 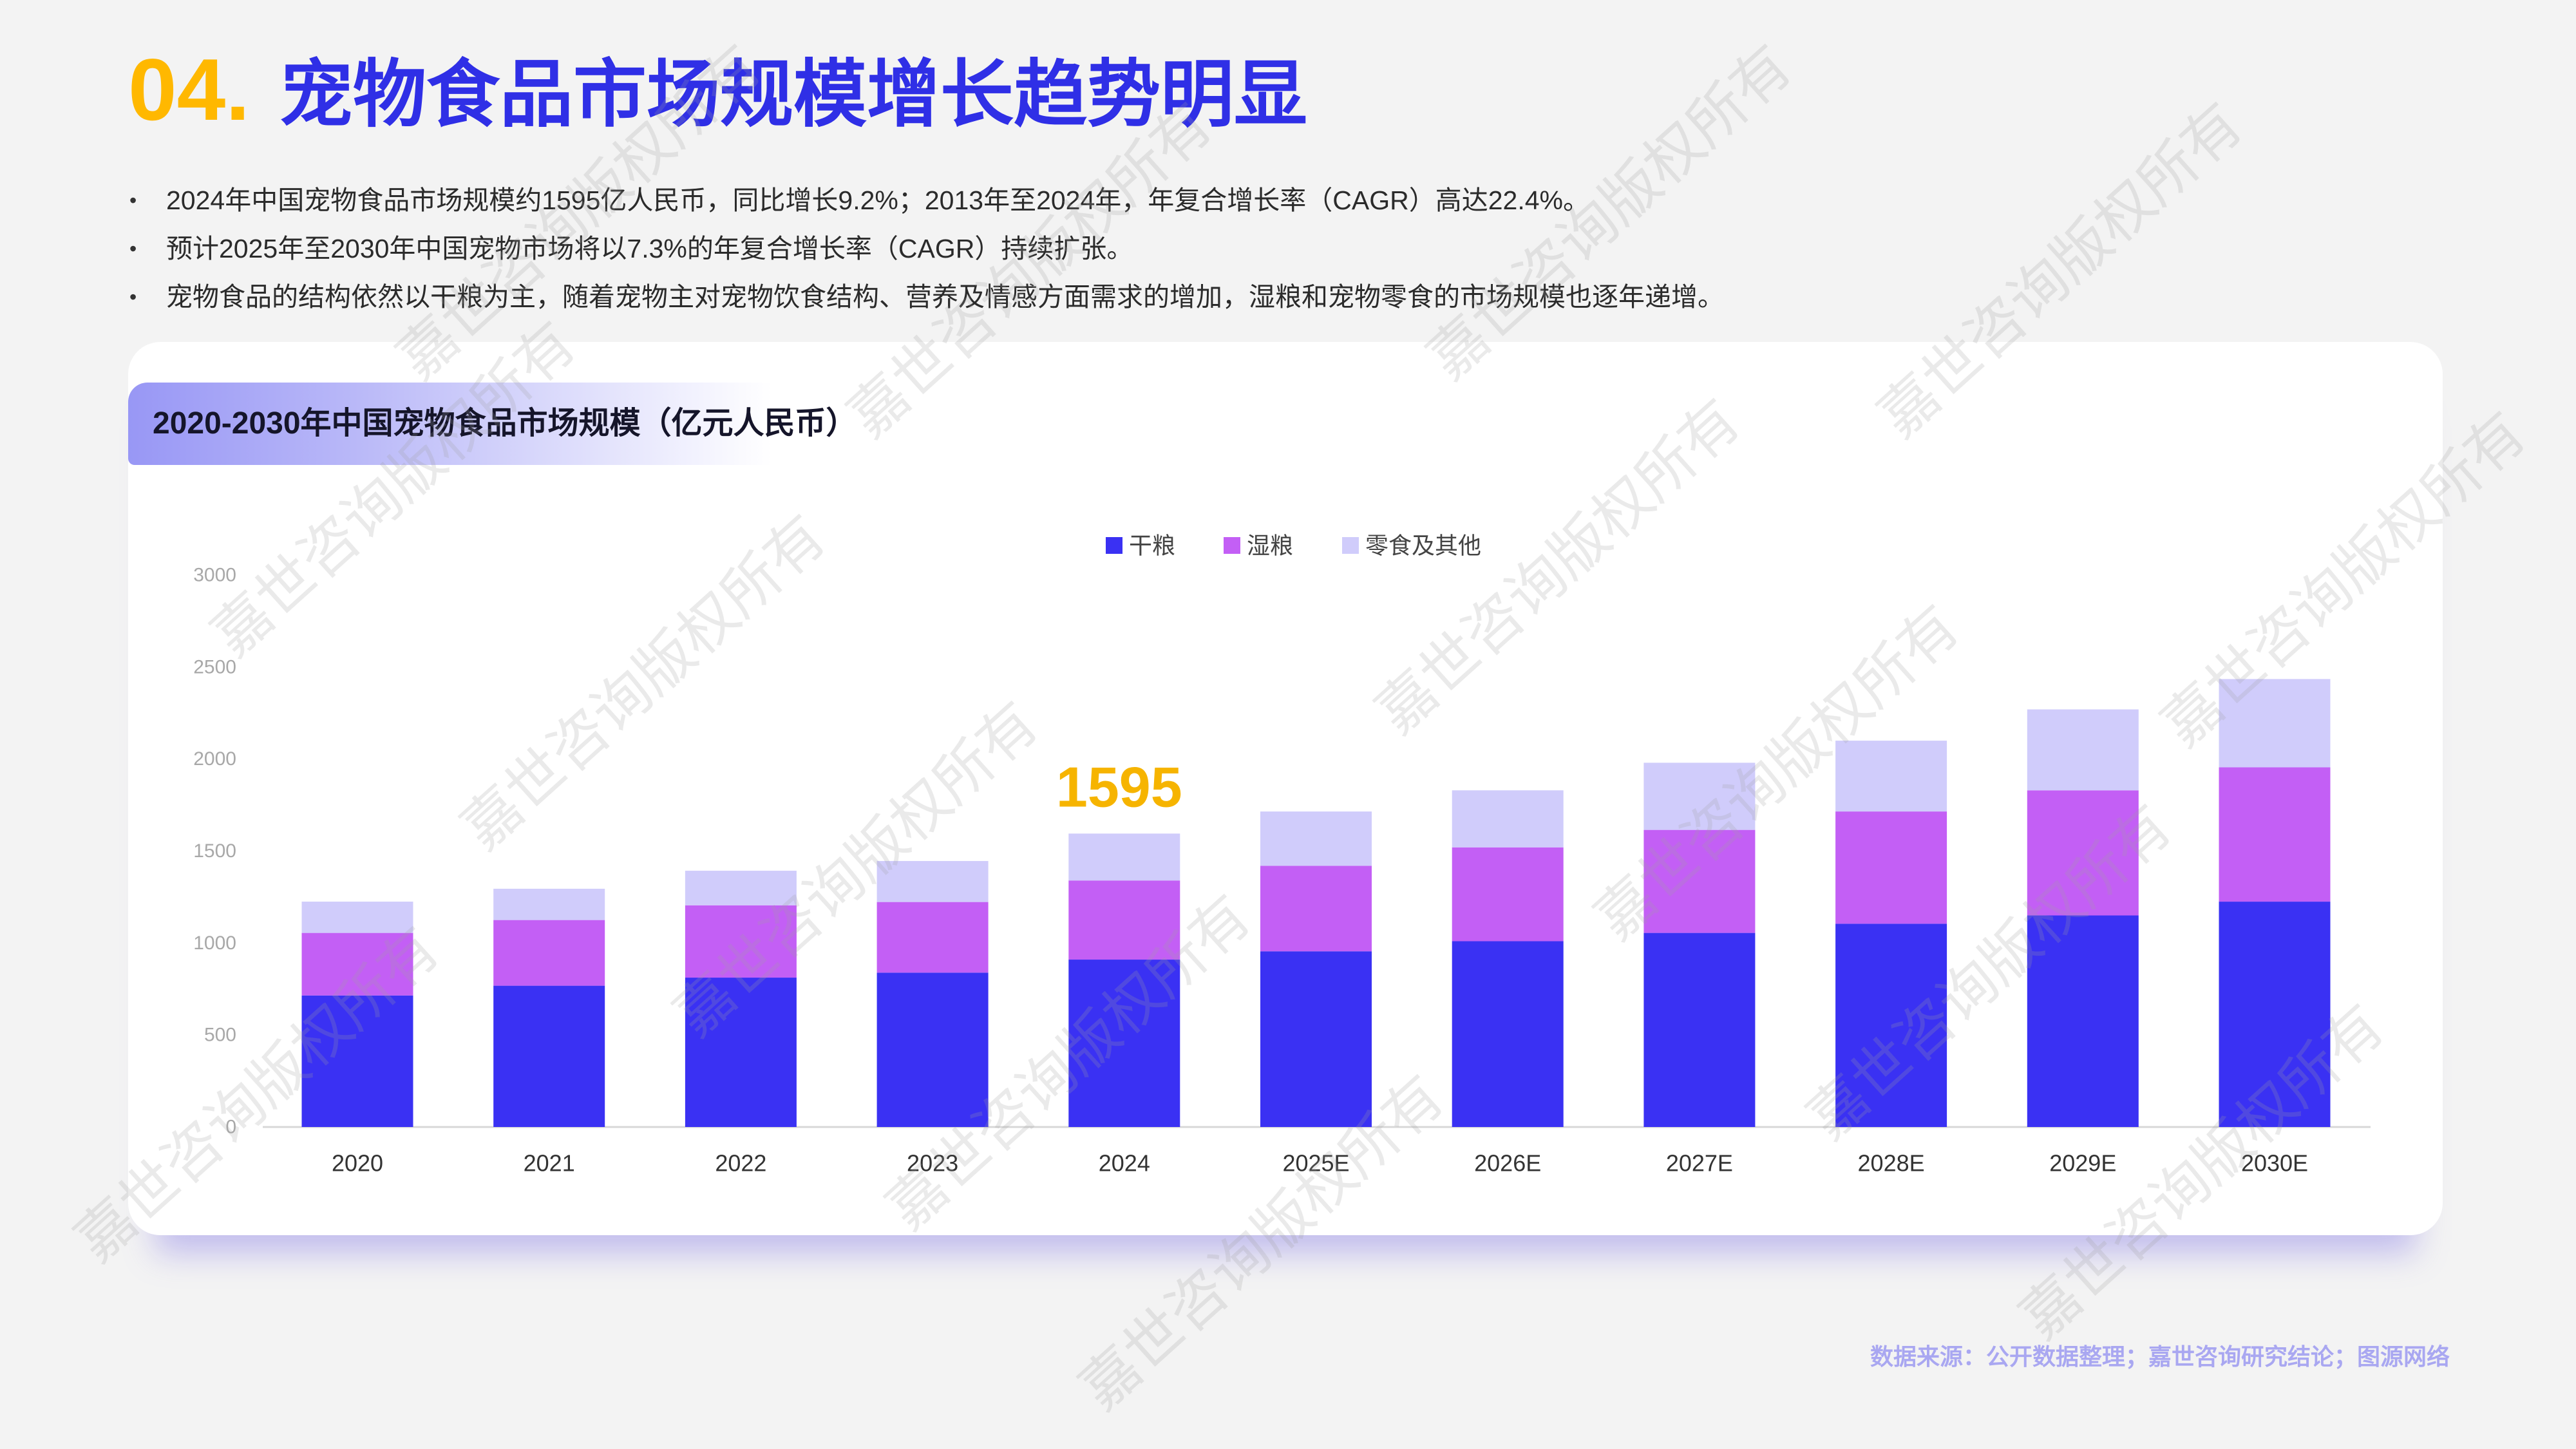 I want to click on bar-snacks-and-other-2022, so click(x=741, y=888).